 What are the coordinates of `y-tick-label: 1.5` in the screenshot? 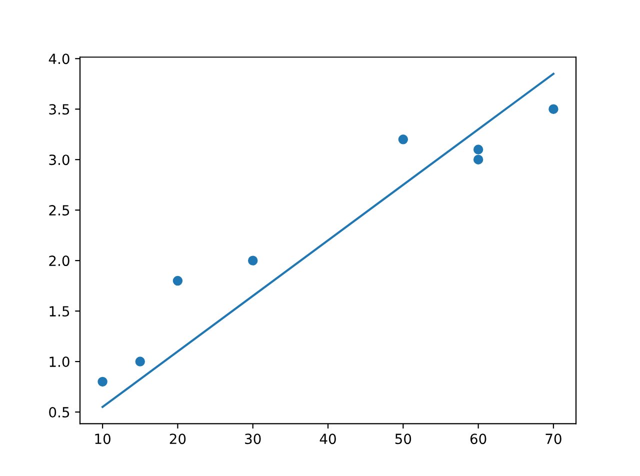 It's located at (60, 311).